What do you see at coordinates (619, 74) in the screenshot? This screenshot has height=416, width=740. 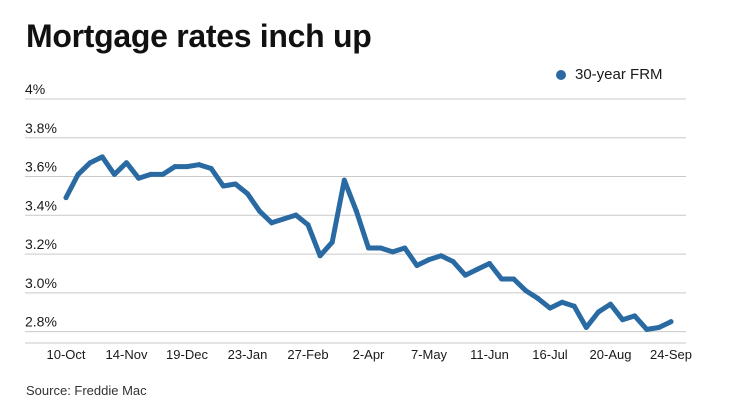 I see `legend-label: 30-year FRM` at bounding box center [619, 74].